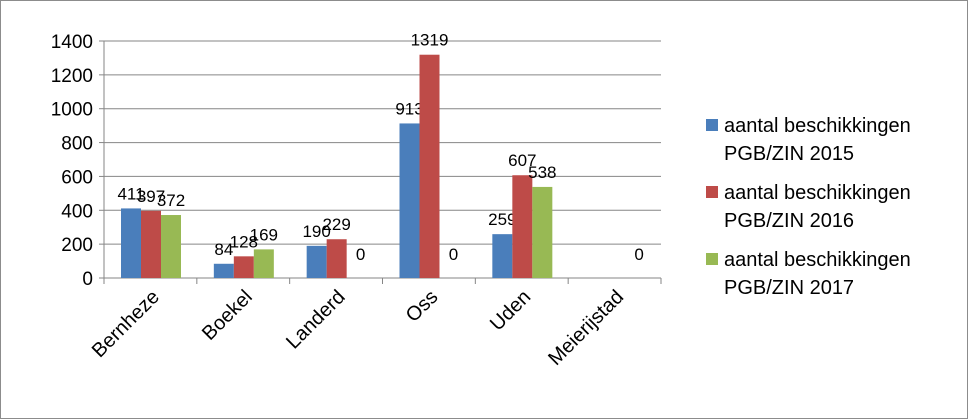  Describe the element at coordinates (72, 110) in the screenshot. I see `y-tick-label: 1000` at that location.